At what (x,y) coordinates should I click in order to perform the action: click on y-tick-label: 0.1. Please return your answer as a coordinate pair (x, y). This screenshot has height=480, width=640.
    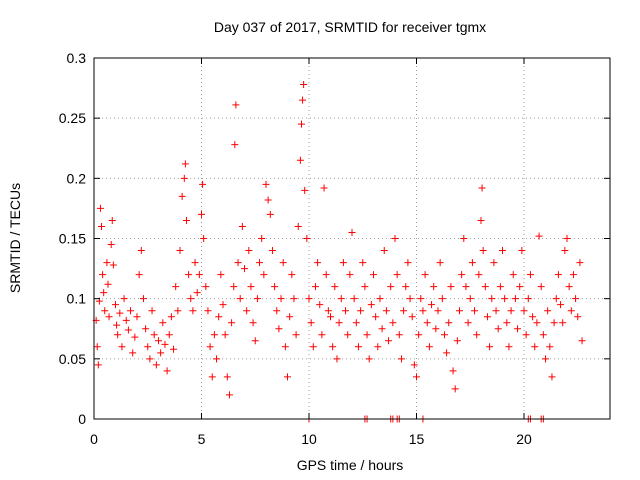
    Looking at the image, I should click on (77, 299).